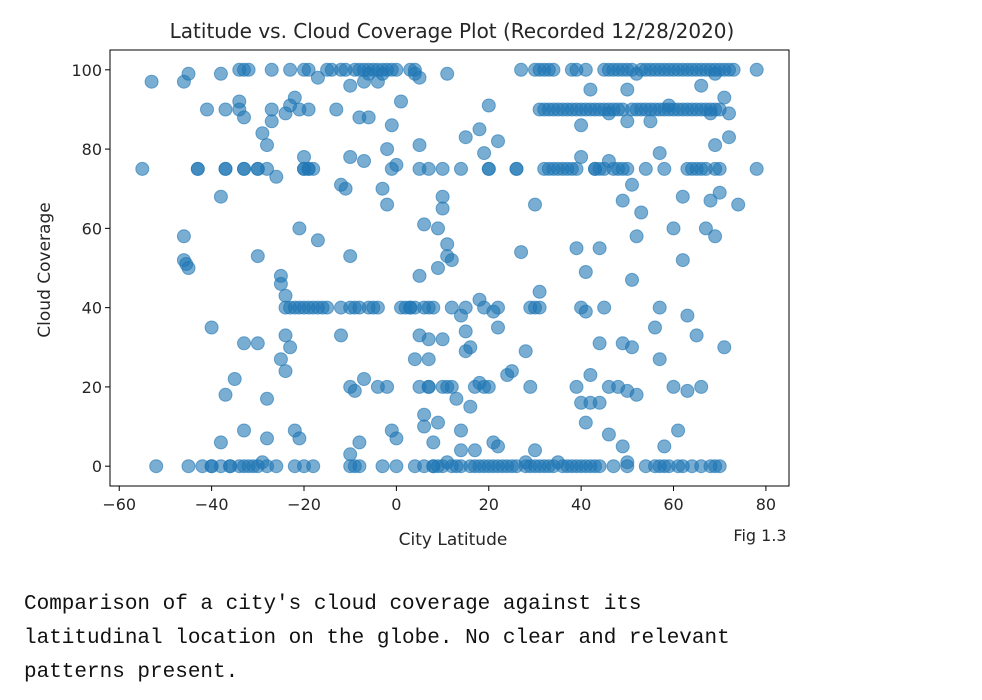 This screenshot has height=700, width=982. I want to click on x-tick-label: −60, so click(119, 504).